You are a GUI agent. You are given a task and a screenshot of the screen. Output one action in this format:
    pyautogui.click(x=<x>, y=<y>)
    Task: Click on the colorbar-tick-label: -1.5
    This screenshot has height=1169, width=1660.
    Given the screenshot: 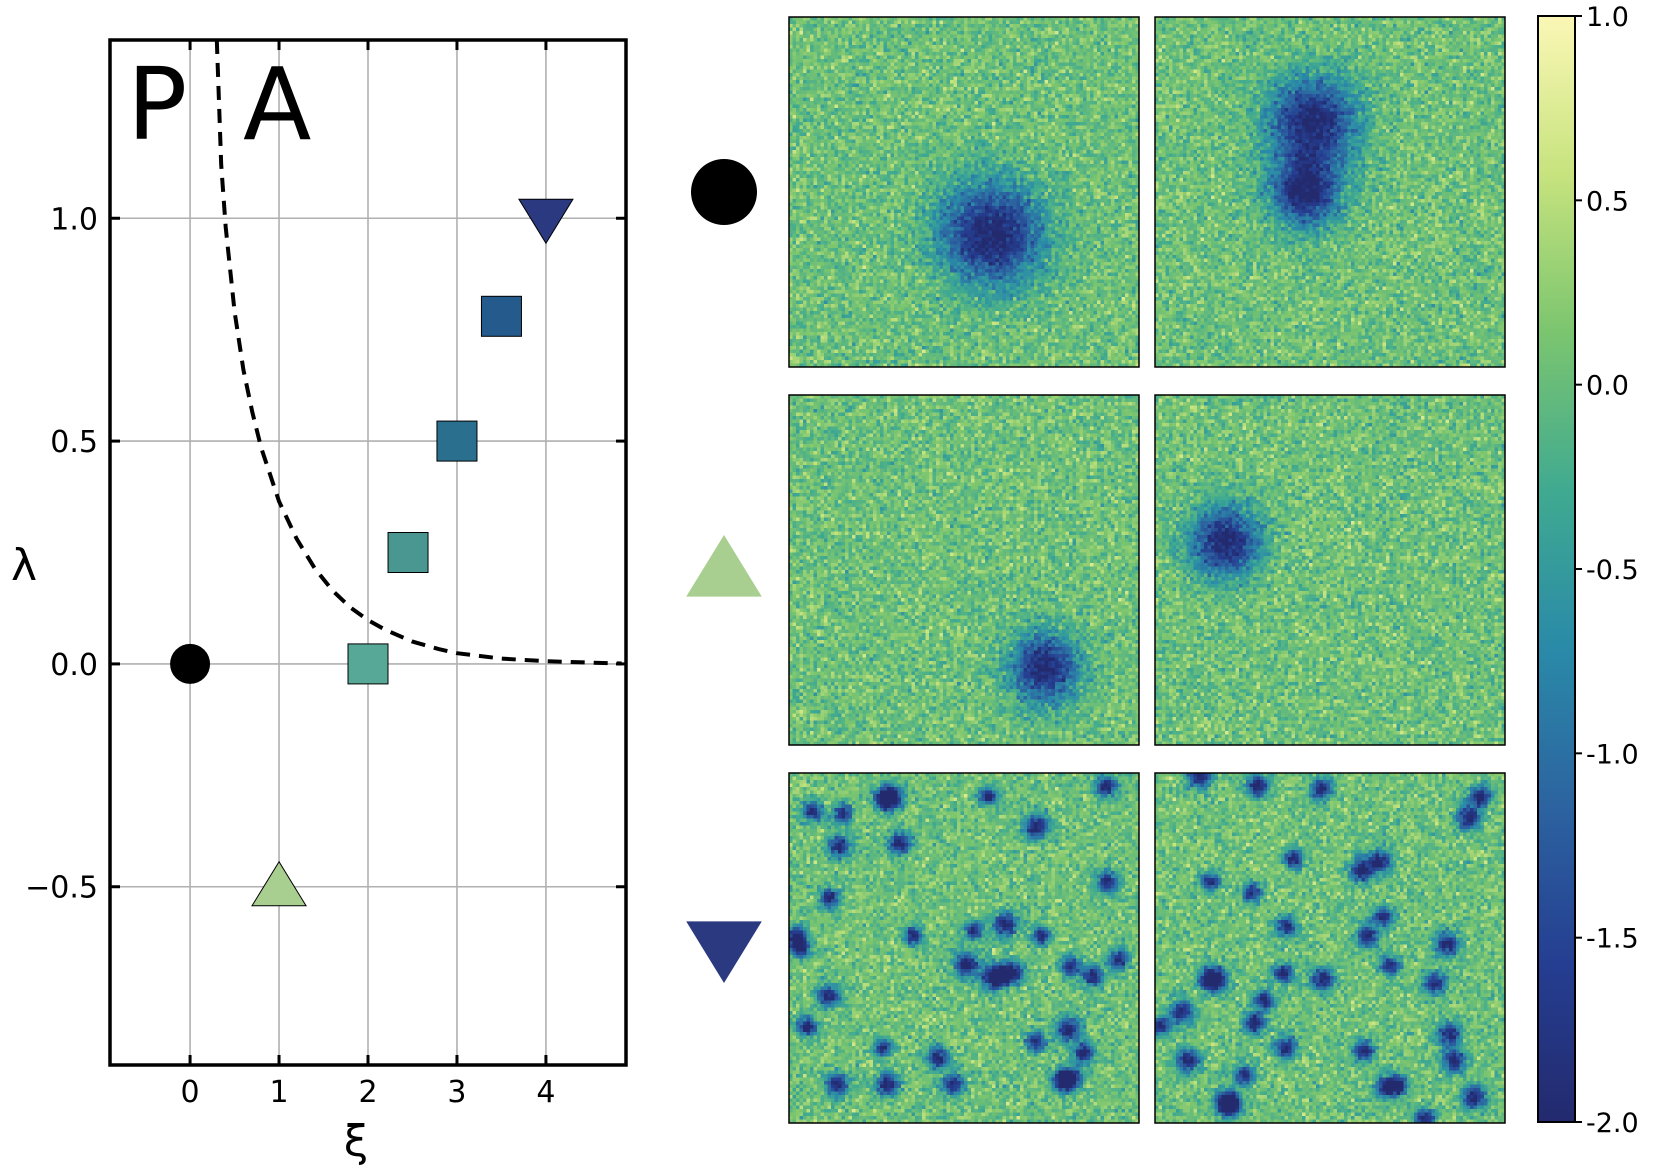 What is the action you would take?
    pyautogui.click(x=1612, y=939)
    